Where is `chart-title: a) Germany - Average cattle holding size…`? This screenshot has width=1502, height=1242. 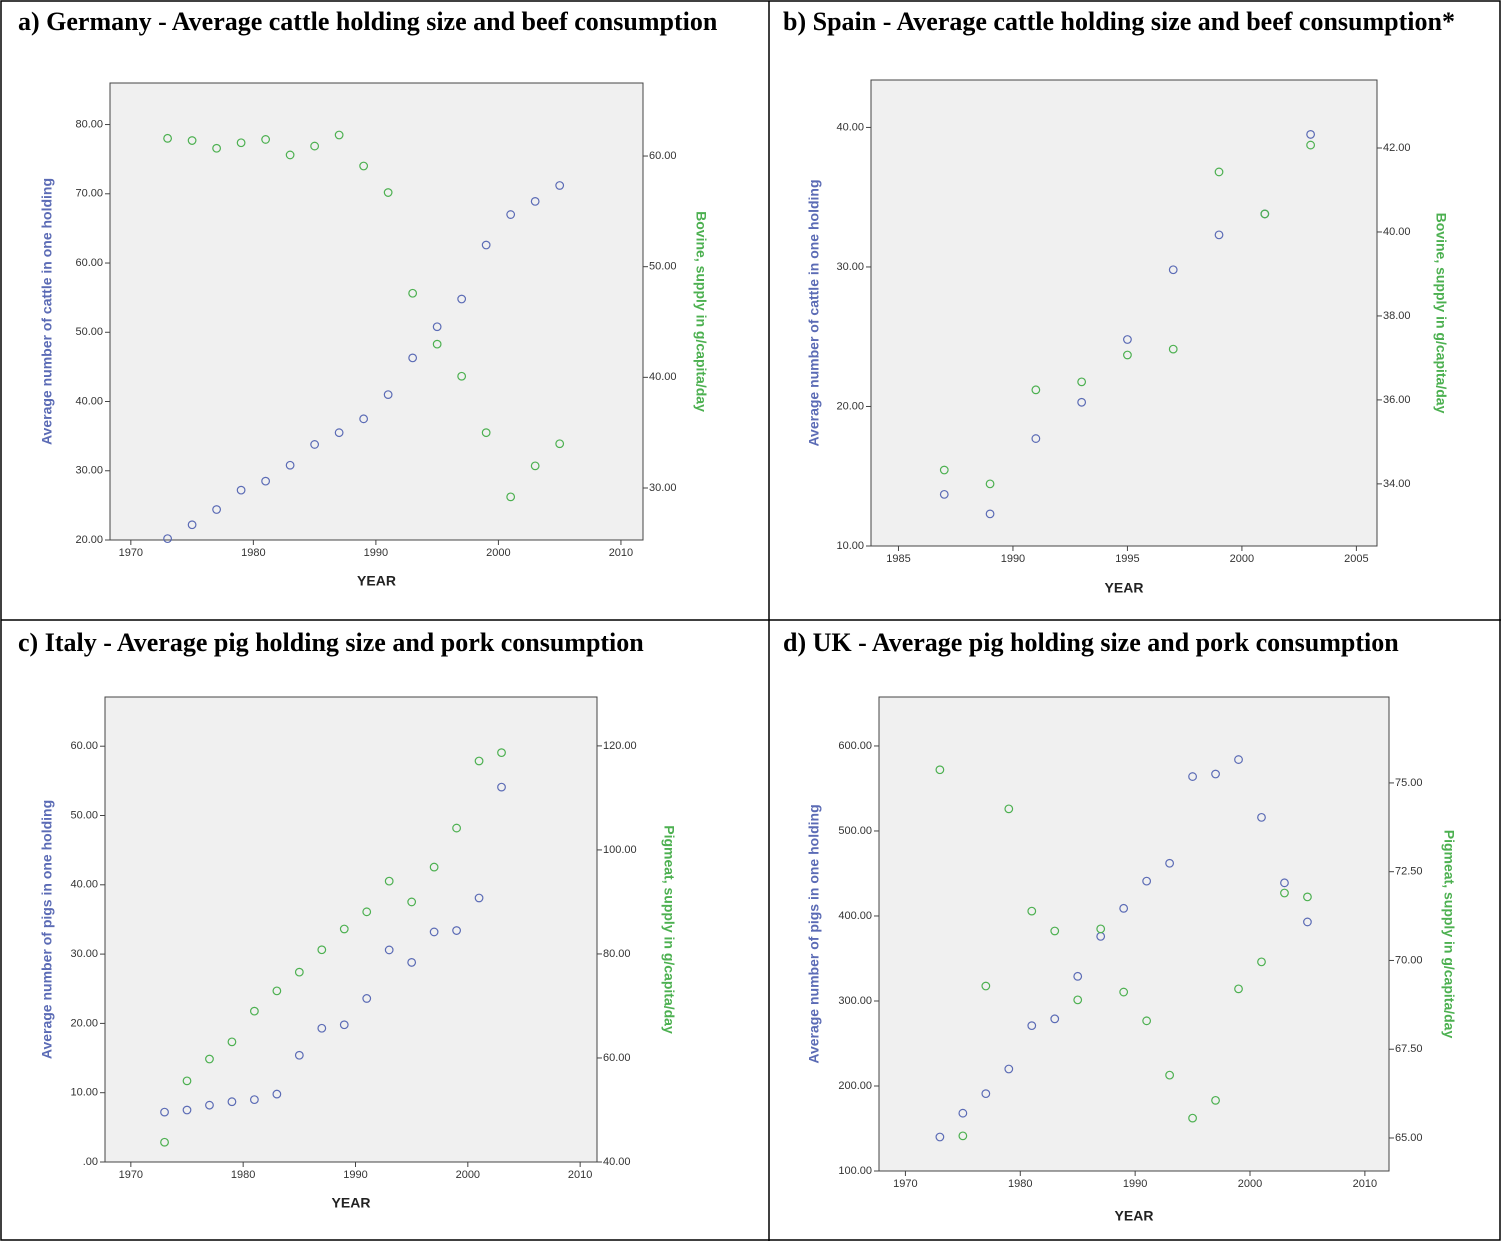
chart-title: a) Germany - Average cattle holding size… is located at coordinates (368, 21).